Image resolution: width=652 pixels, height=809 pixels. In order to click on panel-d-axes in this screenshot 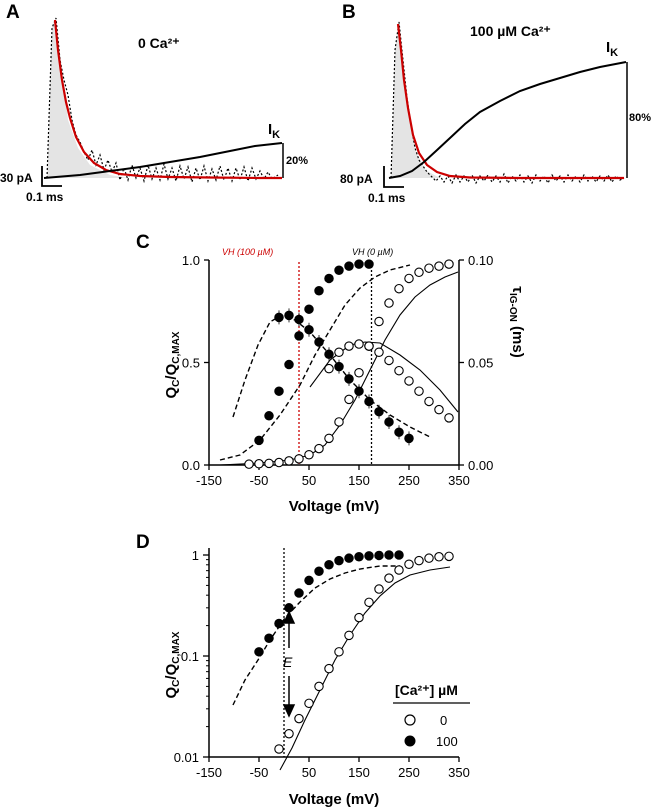, I will do `click(333, 653)`.